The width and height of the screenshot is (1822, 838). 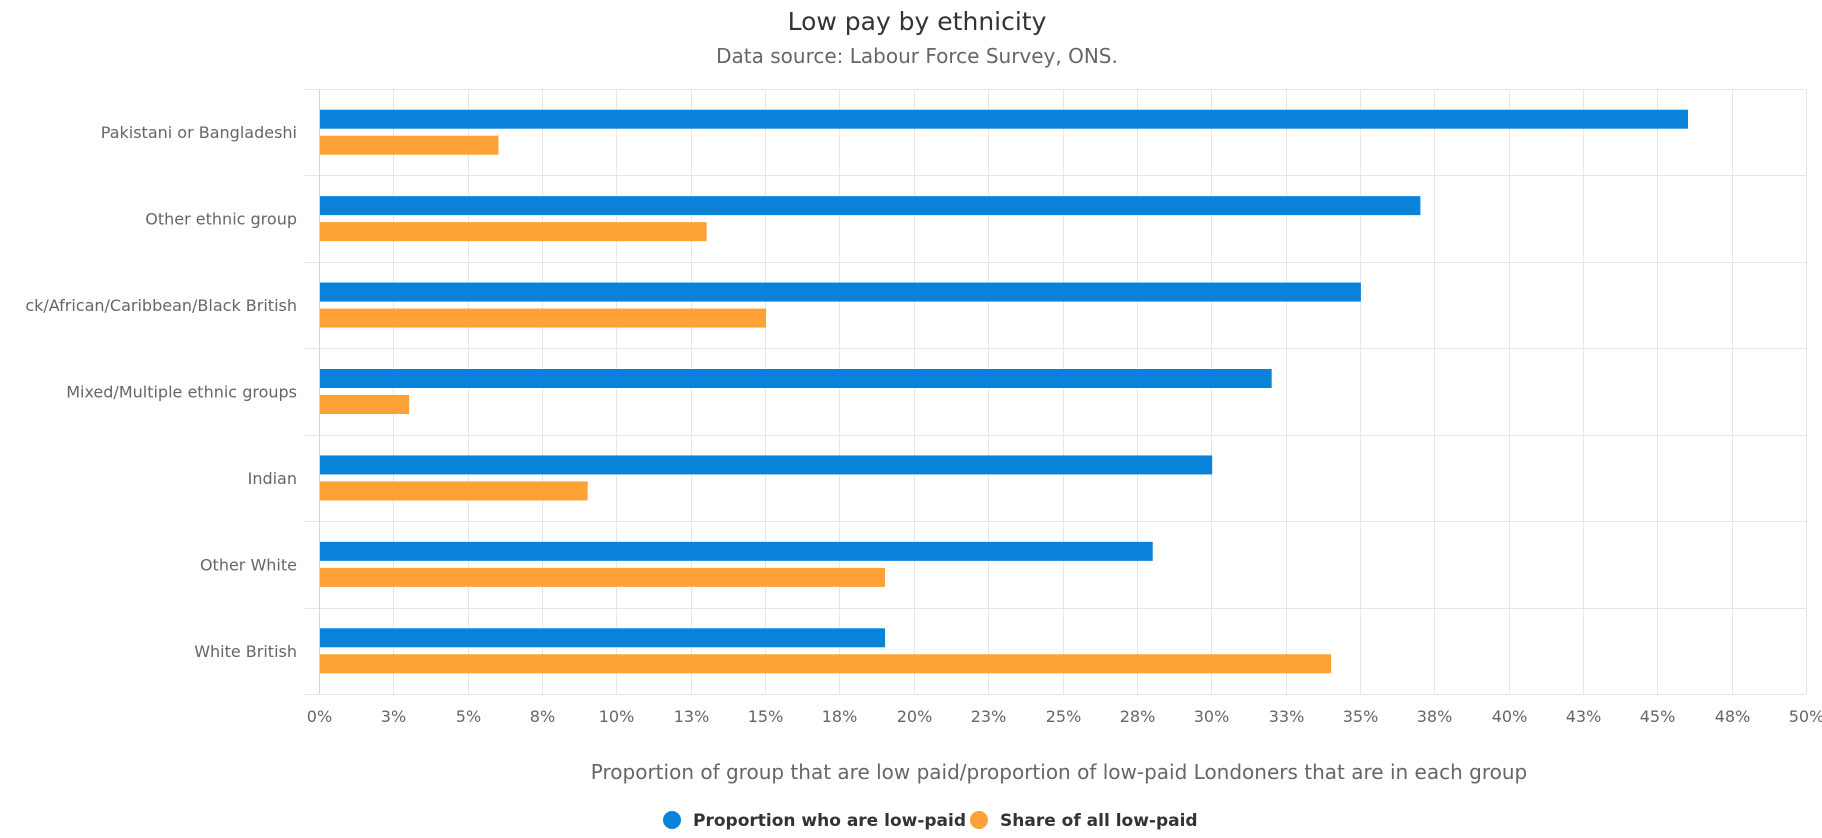 What do you see at coordinates (319, 716) in the screenshot?
I see `x-tick-label: 0%` at bounding box center [319, 716].